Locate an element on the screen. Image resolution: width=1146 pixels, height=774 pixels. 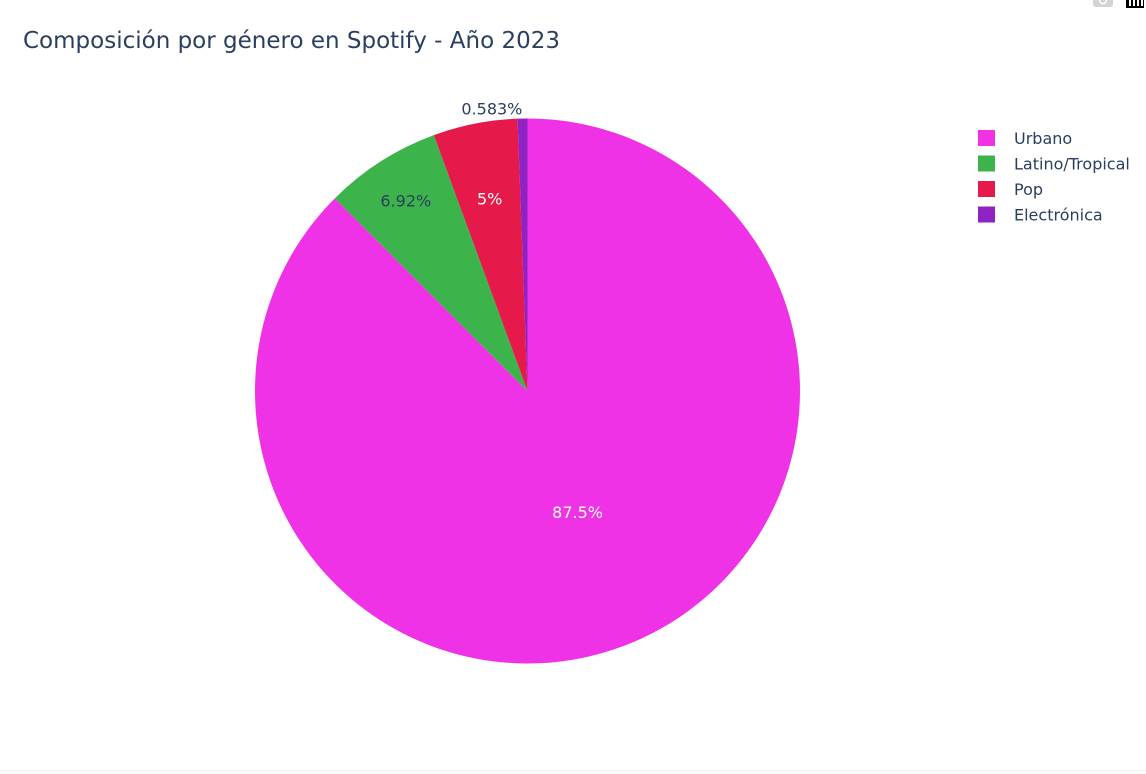
slice-label-latino-tropical: 6.92% is located at coordinates (405, 200).